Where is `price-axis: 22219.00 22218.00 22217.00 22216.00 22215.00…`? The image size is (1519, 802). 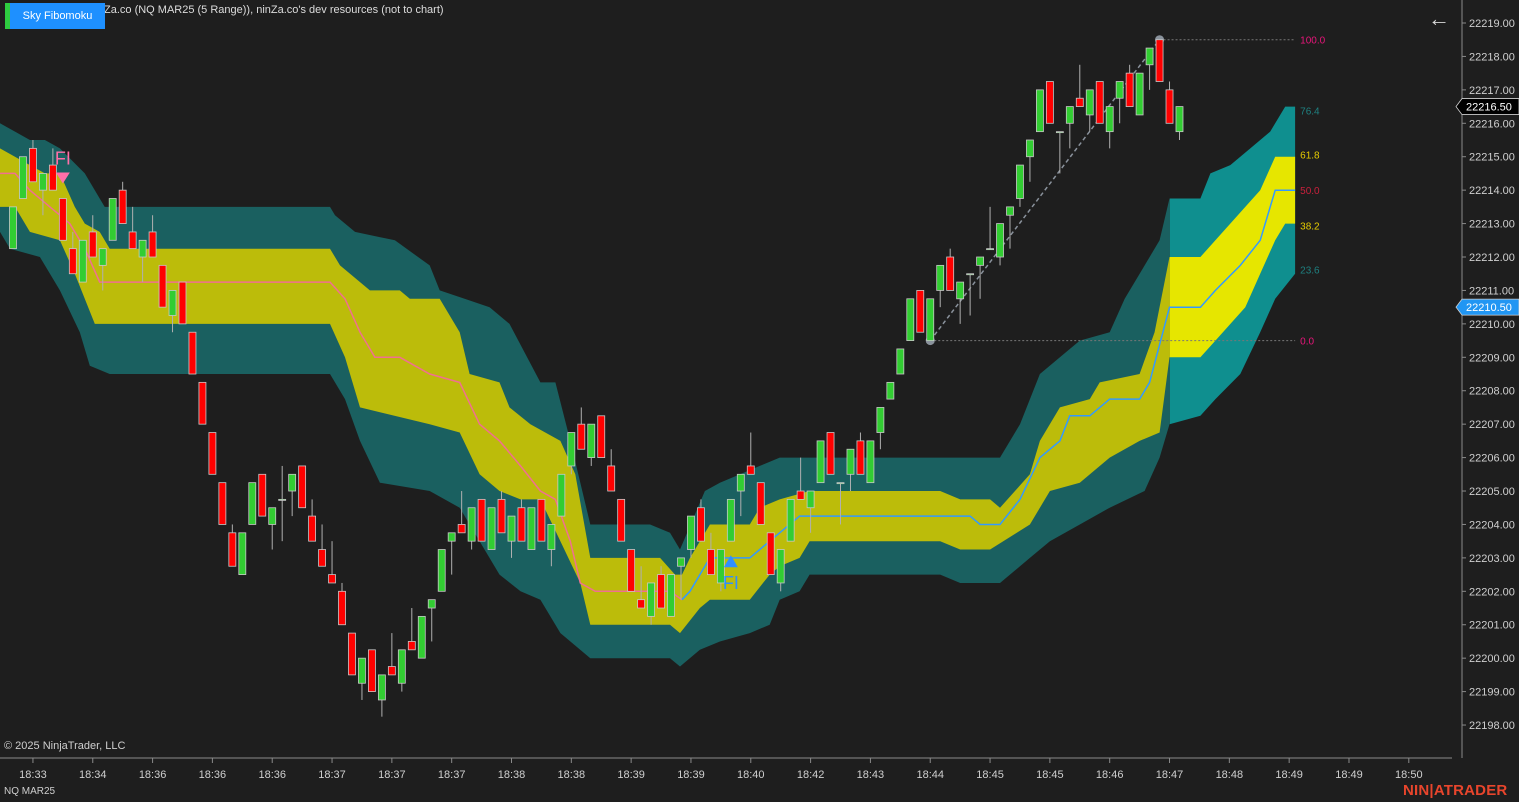 price-axis: 22219.00 22218.00 22217.00 22216.00 22215.00… is located at coordinates (1487, 379).